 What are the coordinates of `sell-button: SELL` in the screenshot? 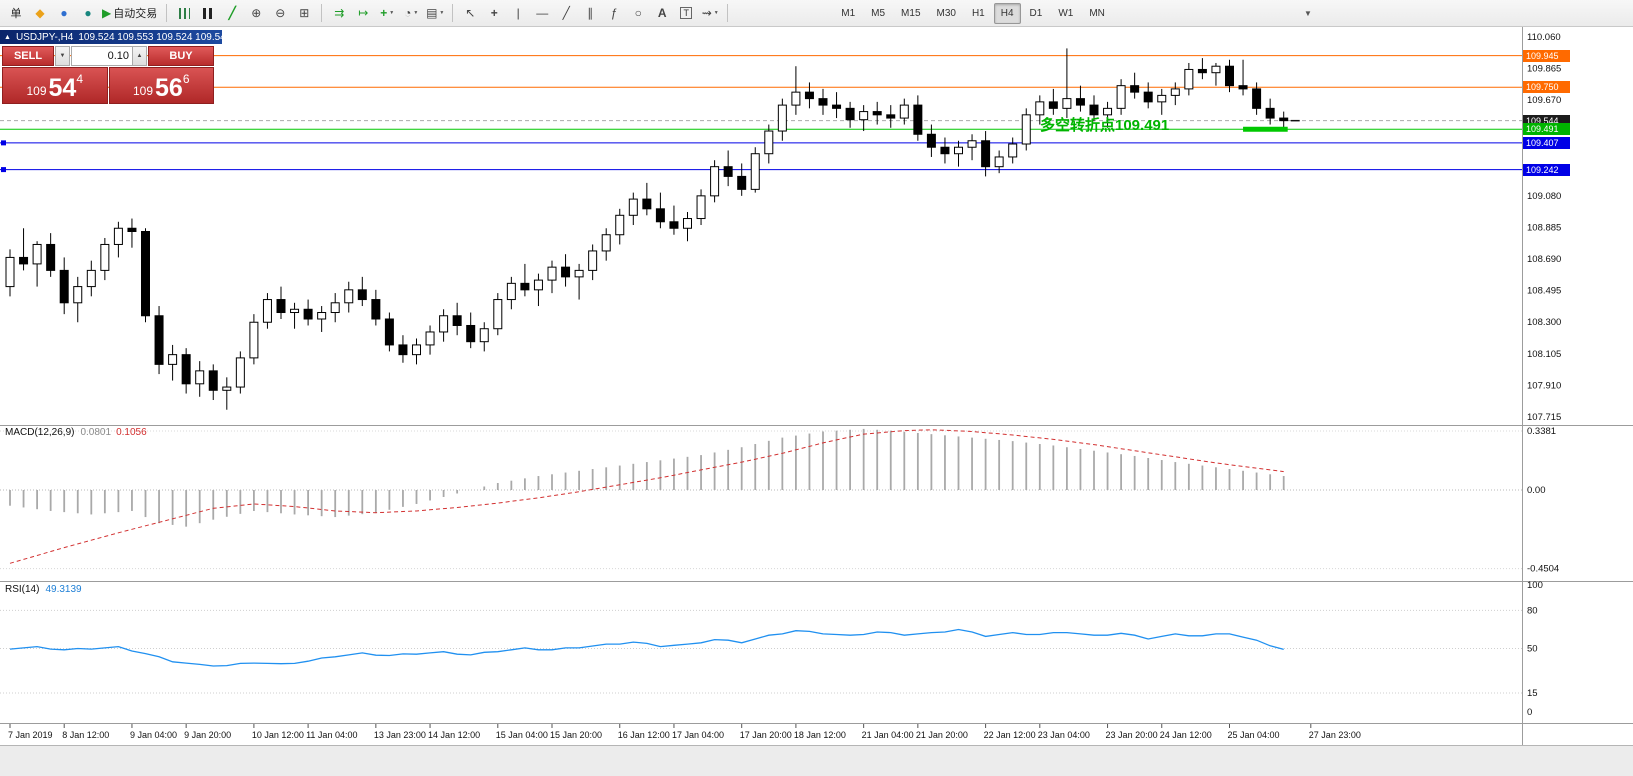 It's located at (28, 56).